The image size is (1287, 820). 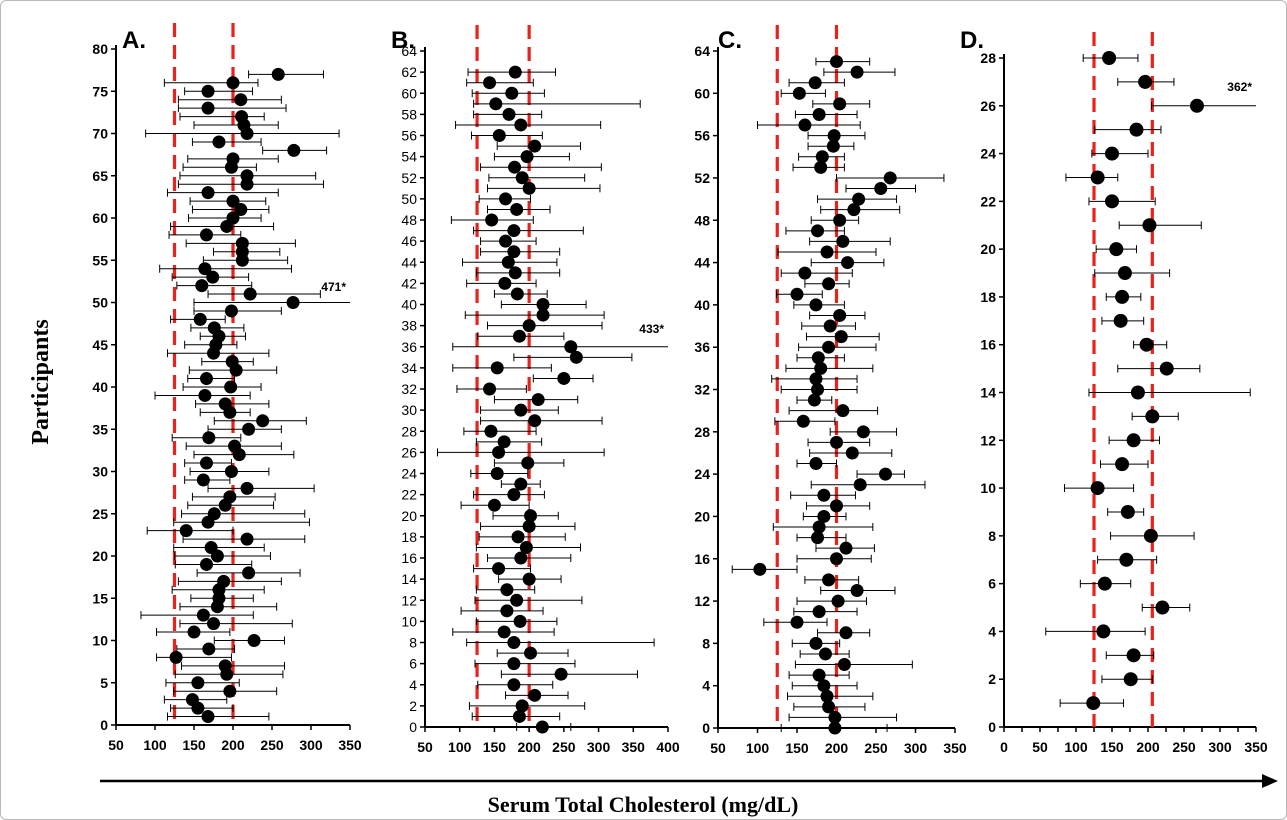 What do you see at coordinates (409, 178) in the screenshot?
I see `y-tick-label: 52` at bounding box center [409, 178].